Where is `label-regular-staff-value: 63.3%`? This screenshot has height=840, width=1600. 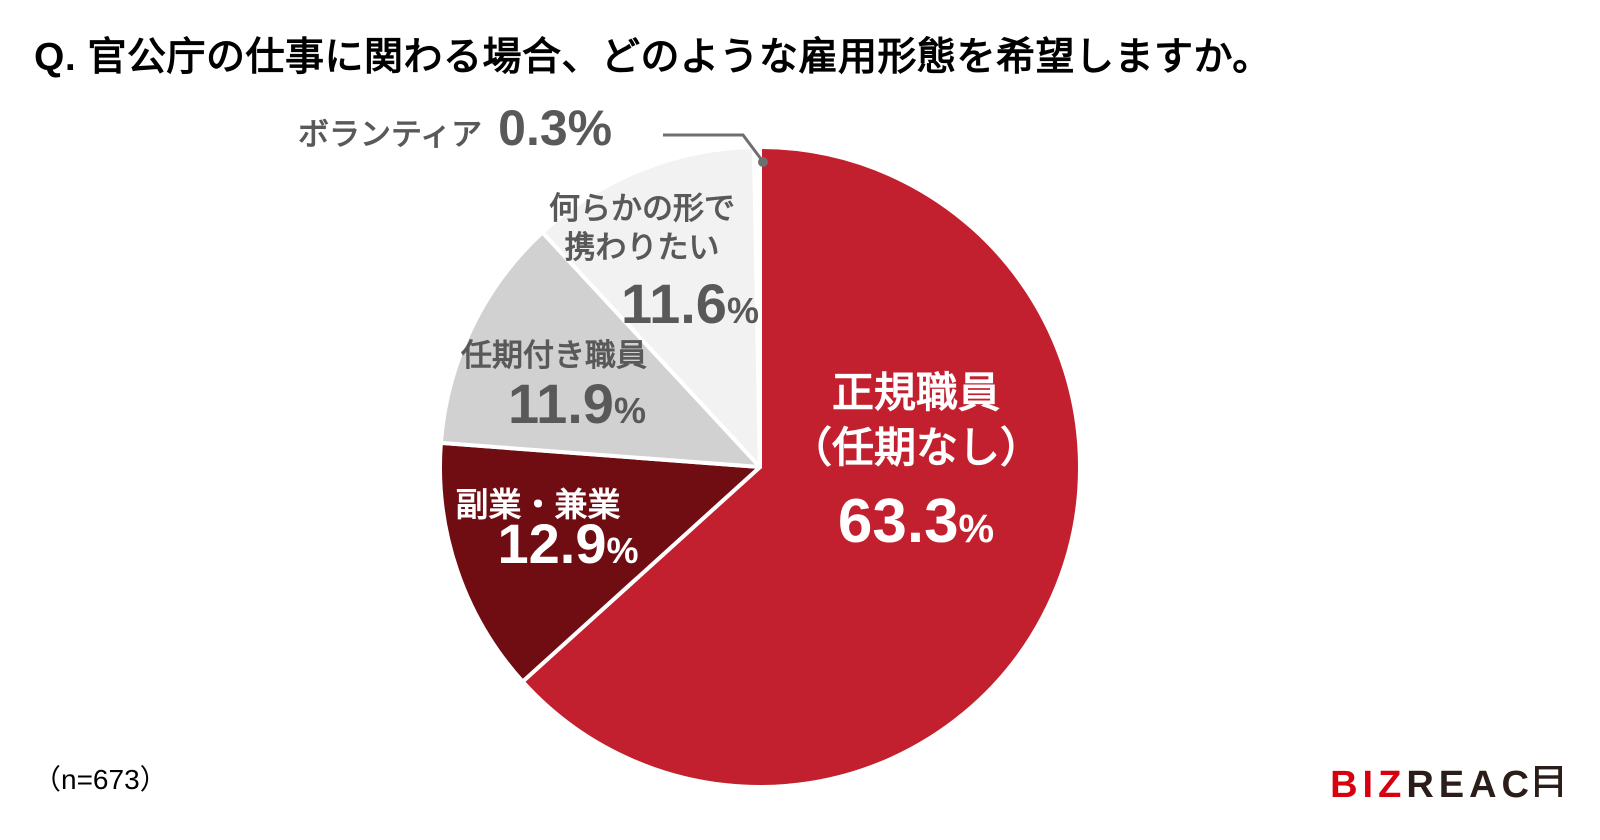
label-regular-staff-value: 63.3% is located at coordinates (916, 521).